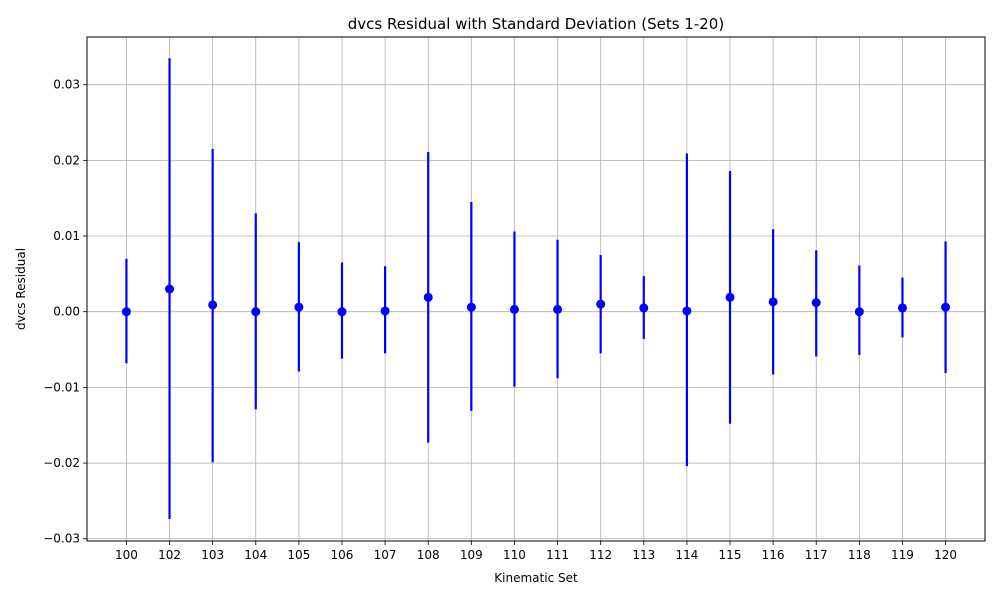  What do you see at coordinates (126, 555) in the screenshot?
I see `x-tick-label: 100` at bounding box center [126, 555].